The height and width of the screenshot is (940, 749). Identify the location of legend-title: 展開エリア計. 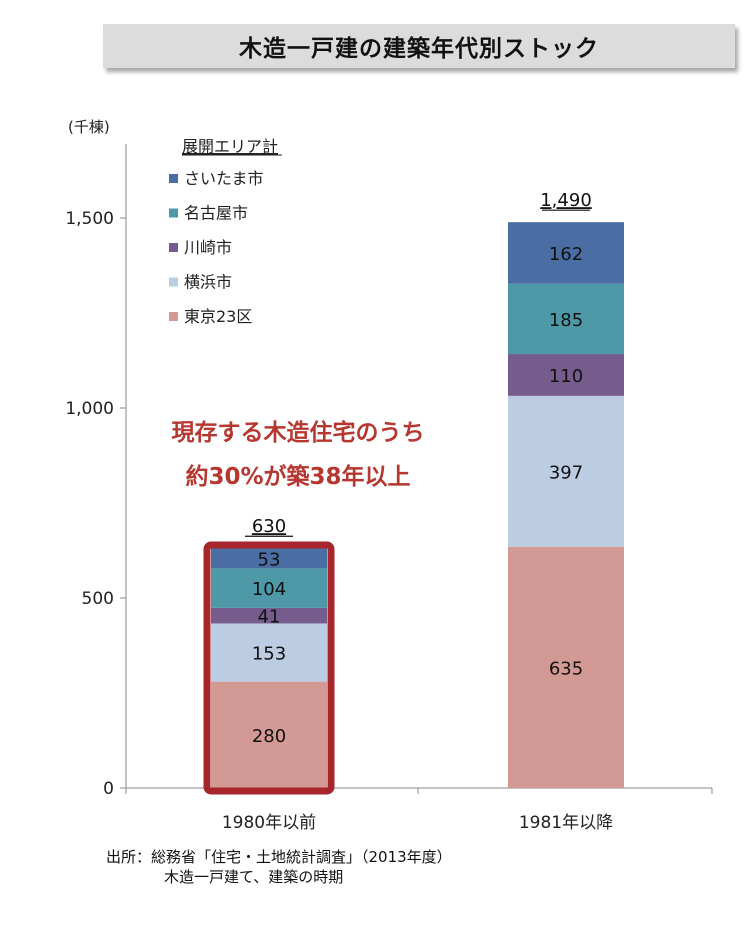
(230, 146).